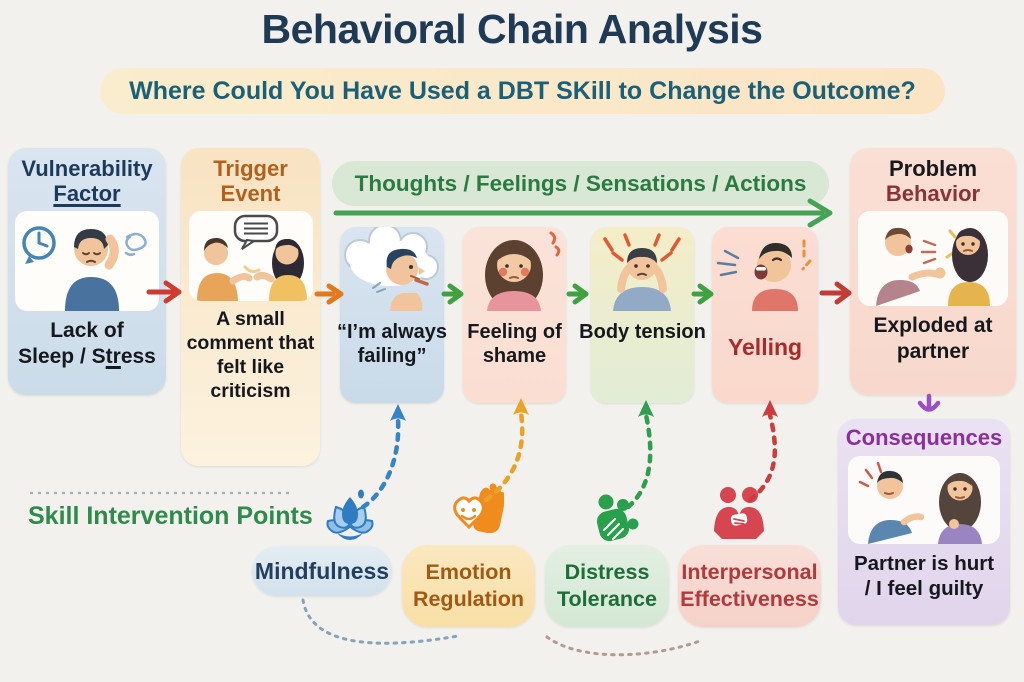 Image resolution: width=1024 pixels, height=682 pixels. Describe the element at coordinates (392, 269) in the screenshot. I see `man-with-thought-cloud-illustration` at that location.